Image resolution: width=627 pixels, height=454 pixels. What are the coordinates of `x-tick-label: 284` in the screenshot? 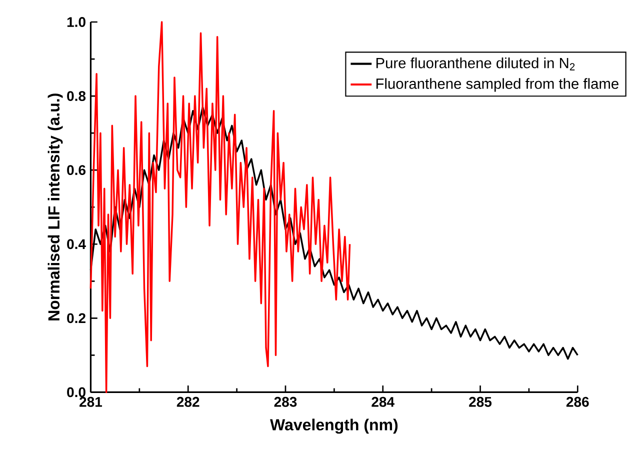 It's located at (383, 401).